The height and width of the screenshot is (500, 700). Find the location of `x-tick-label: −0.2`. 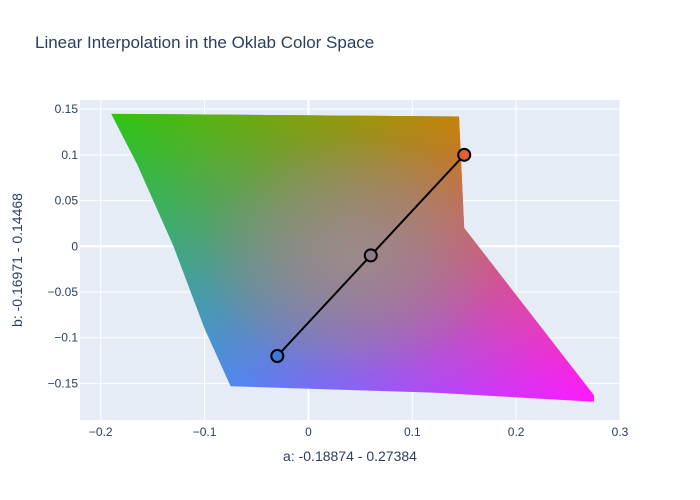

x-tick-label: −0.2 is located at coordinates (101, 432).